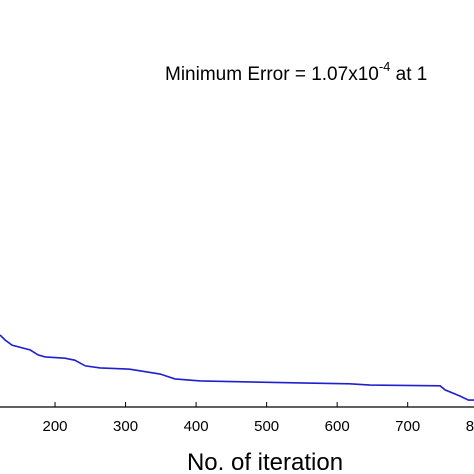  Describe the element at coordinates (296, 72) in the screenshot. I see `annotation: Minimum Error = 1.07x10-4 at 1` at that location.